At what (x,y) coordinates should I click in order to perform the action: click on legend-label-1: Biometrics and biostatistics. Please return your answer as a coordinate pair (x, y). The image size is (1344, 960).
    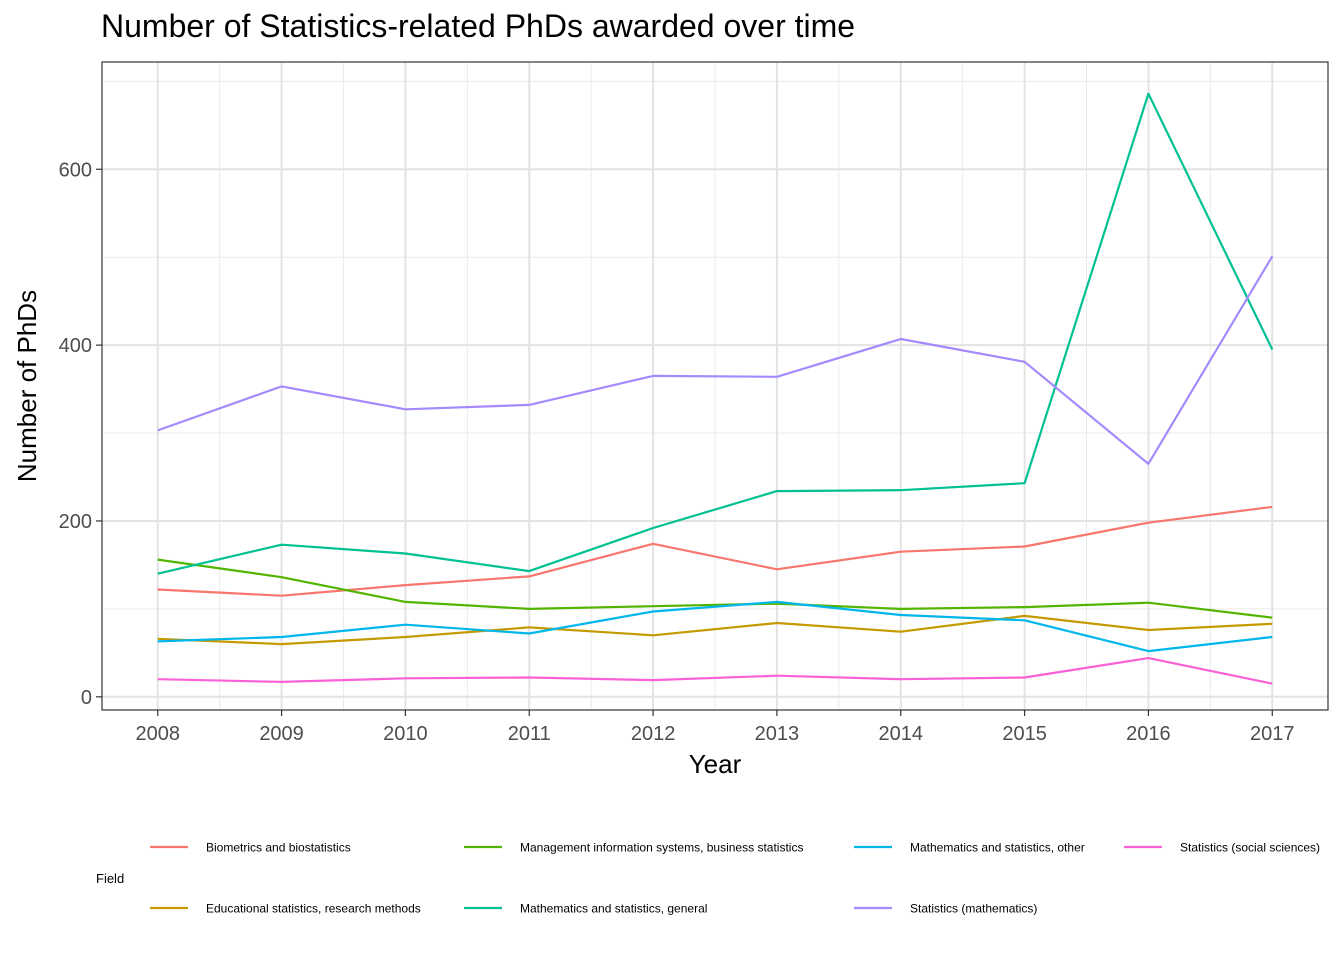
    Looking at the image, I should click on (278, 848).